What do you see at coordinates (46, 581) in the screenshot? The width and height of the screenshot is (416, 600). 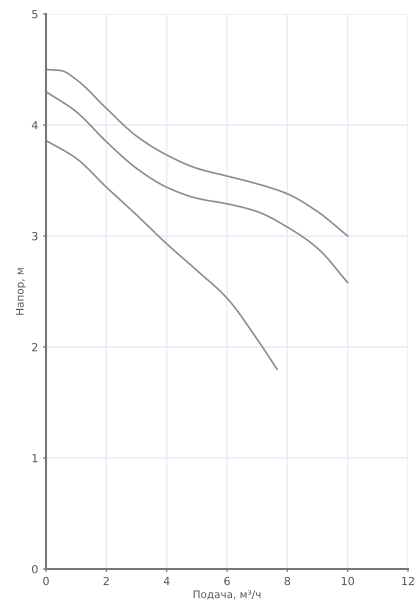 I see `x-tick-label: 0` at bounding box center [46, 581].